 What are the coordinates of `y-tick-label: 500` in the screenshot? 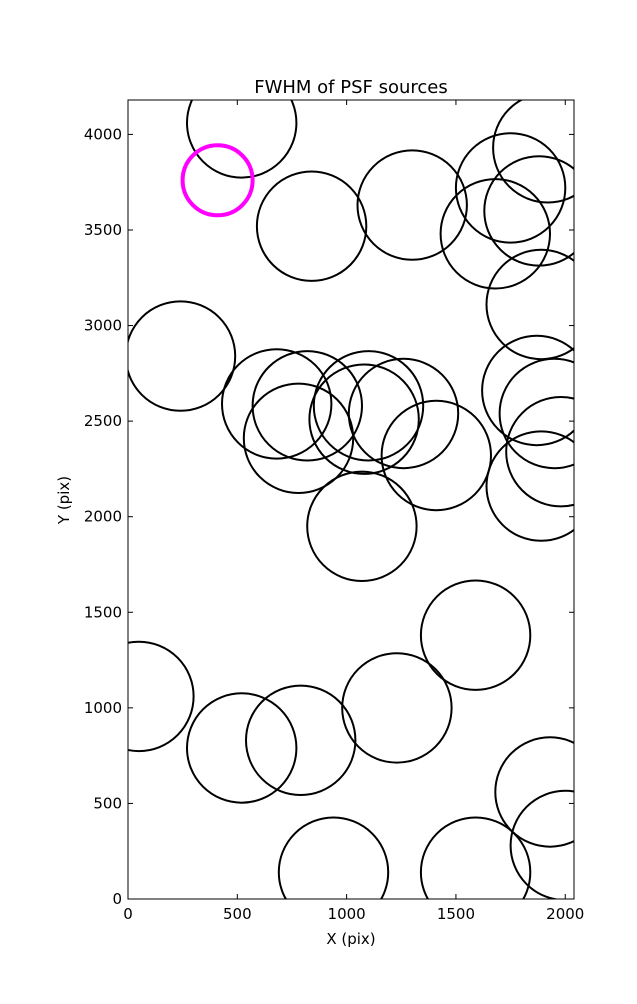 It's located at (107, 803).